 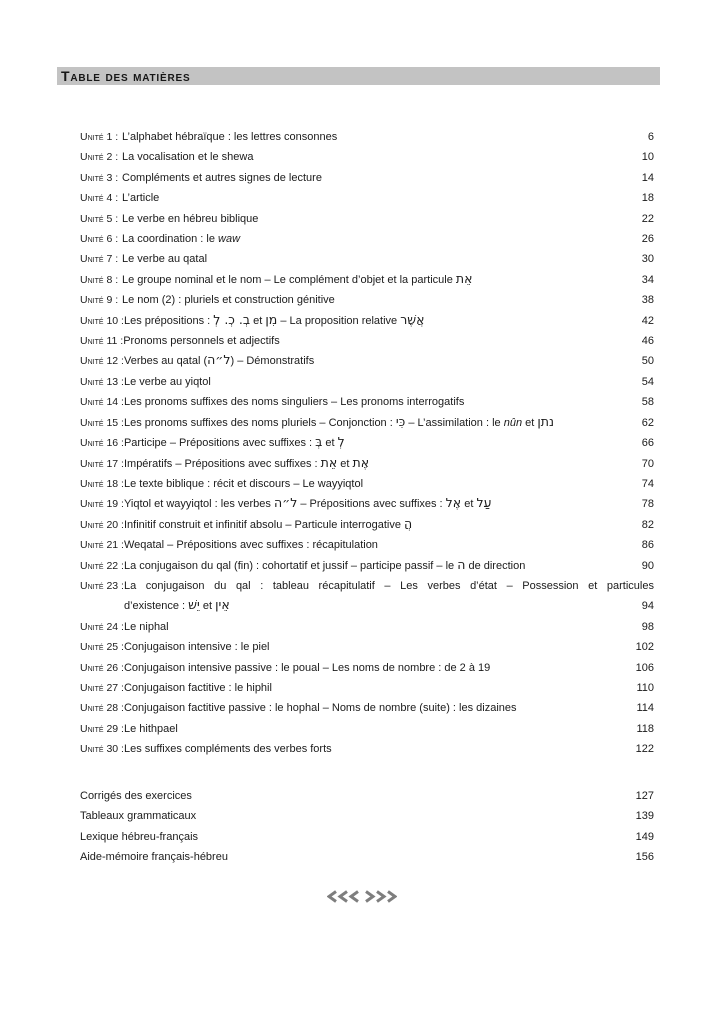 What do you see at coordinates (99, 218) in the screenshot?
I see `toc-entry-label: Unité 5 :` at bounding box center [99, 218].